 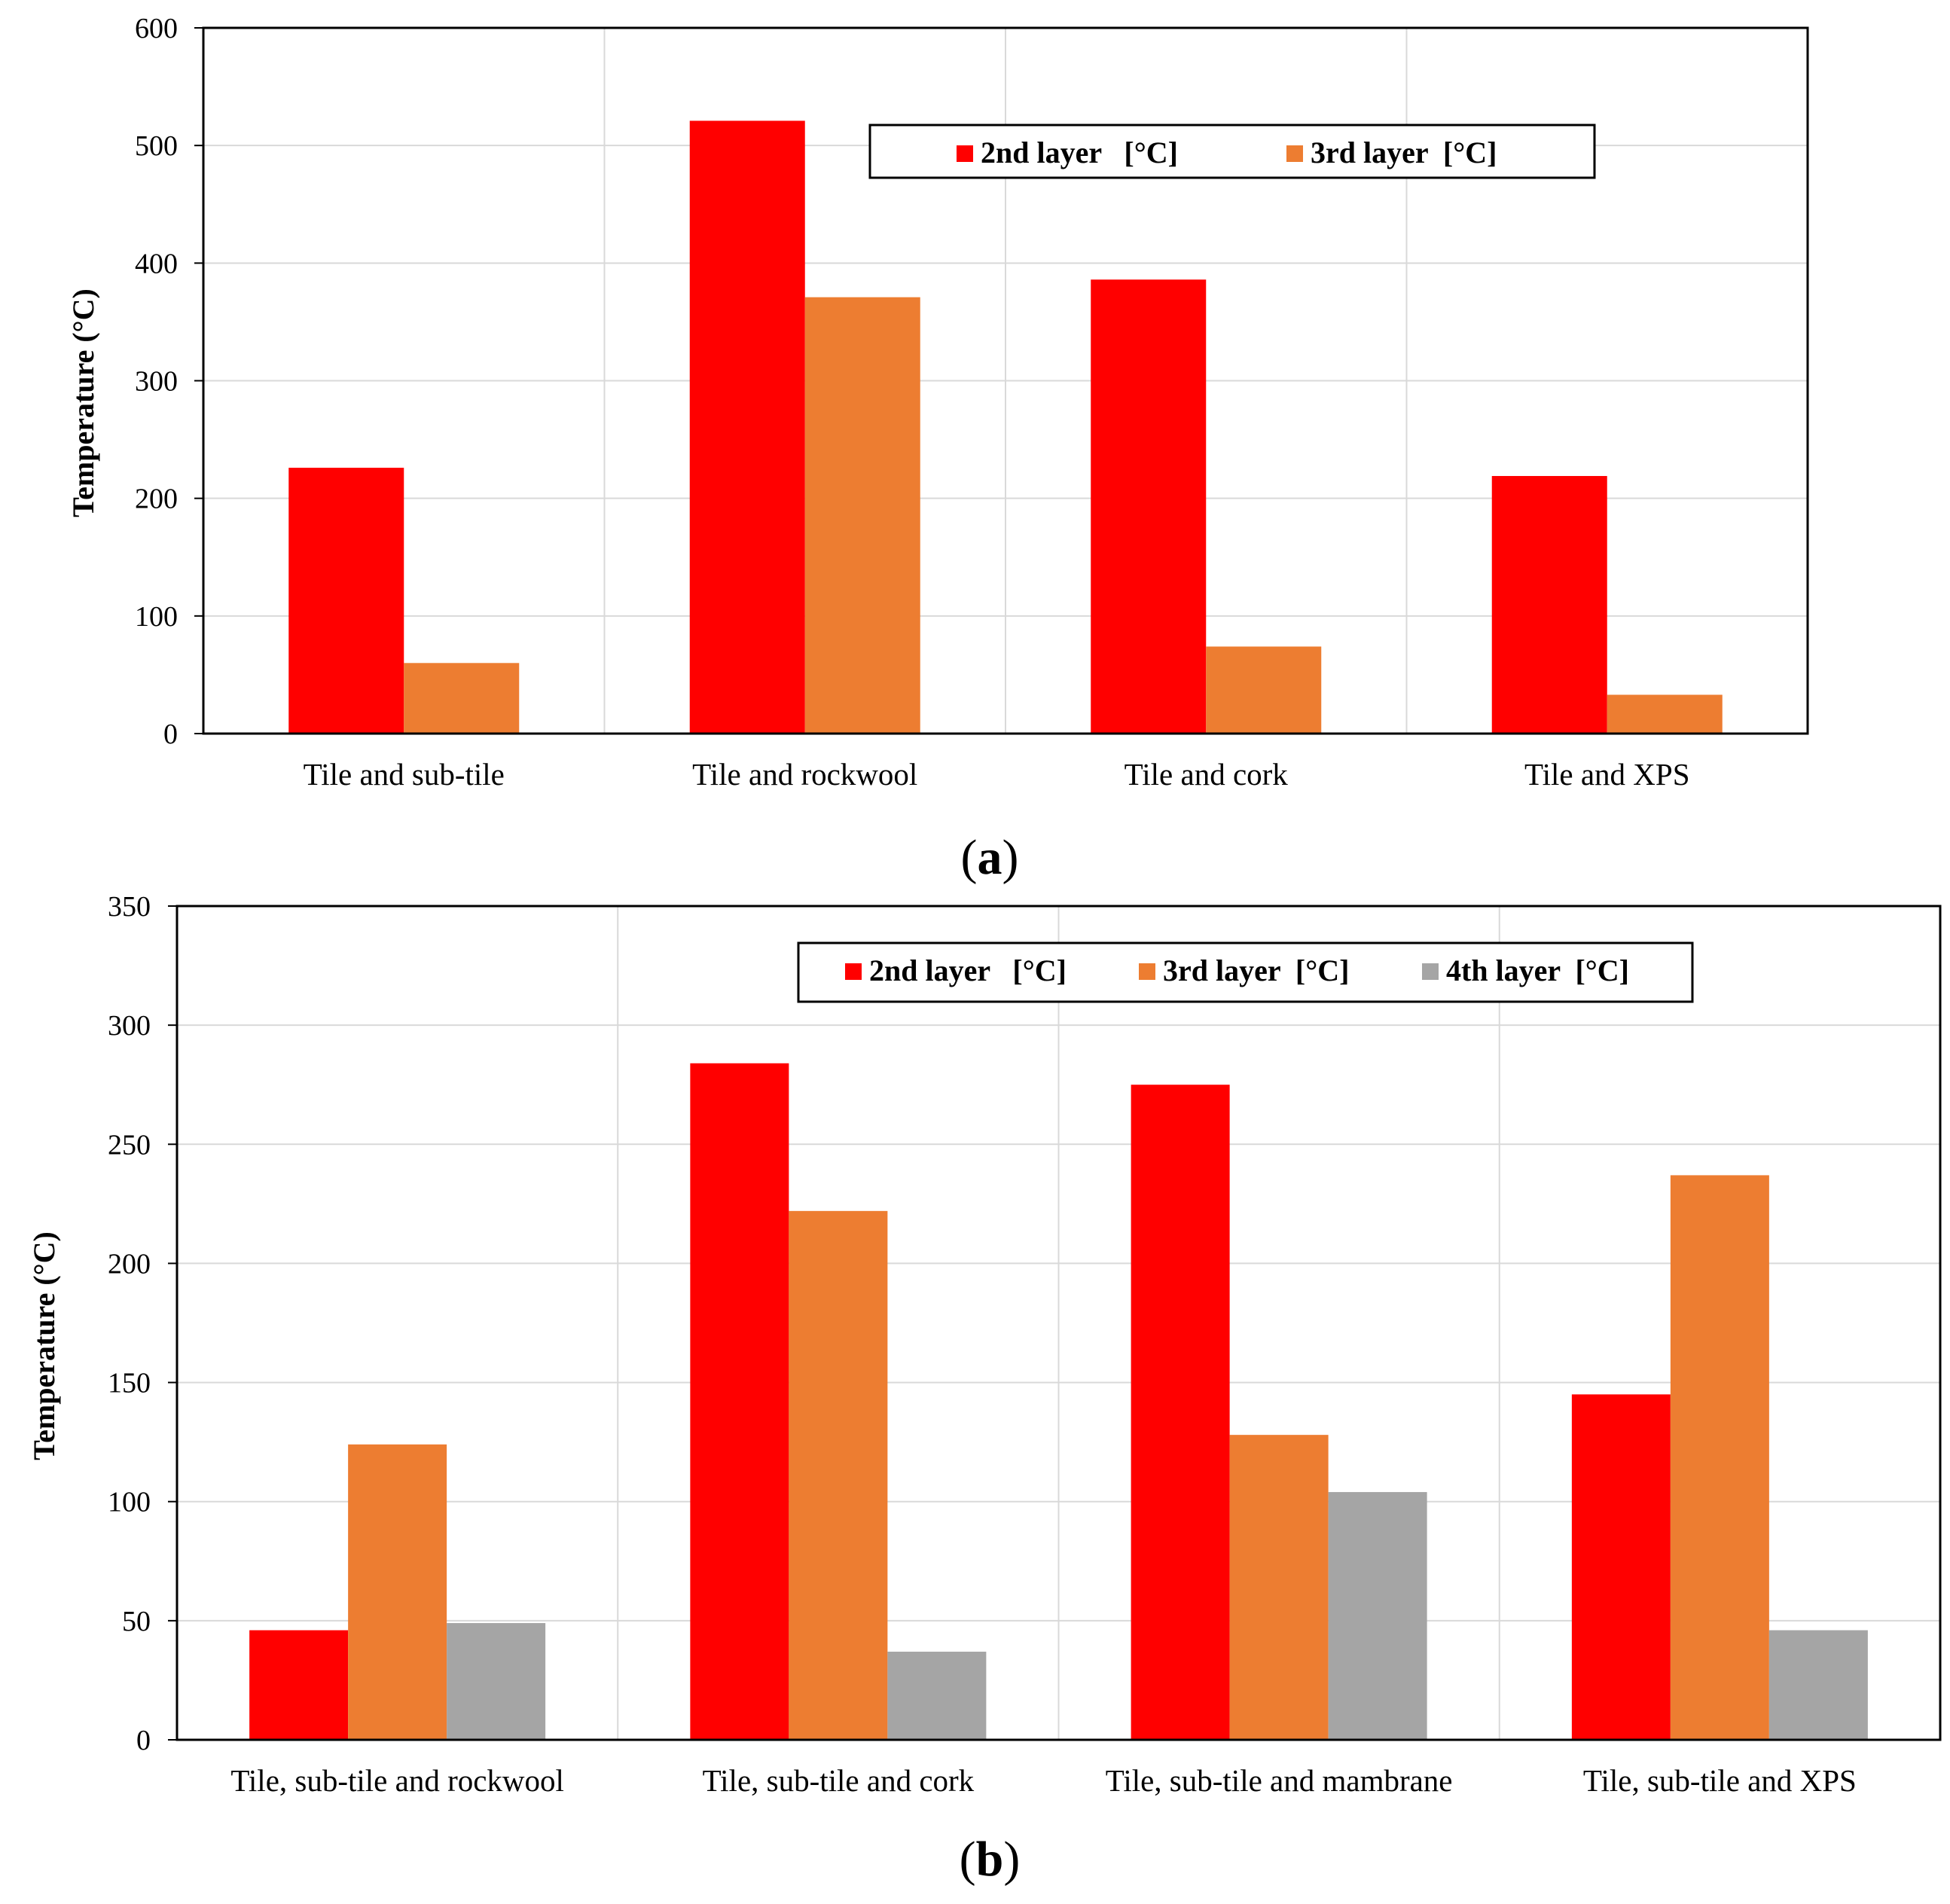 What do you see at coordinates (397, 1592) in the screenshot?
I see `chart-b-bar-3rd-layer-tile-sub-tile-and-rockwool` at bounding box center [397, 1592].